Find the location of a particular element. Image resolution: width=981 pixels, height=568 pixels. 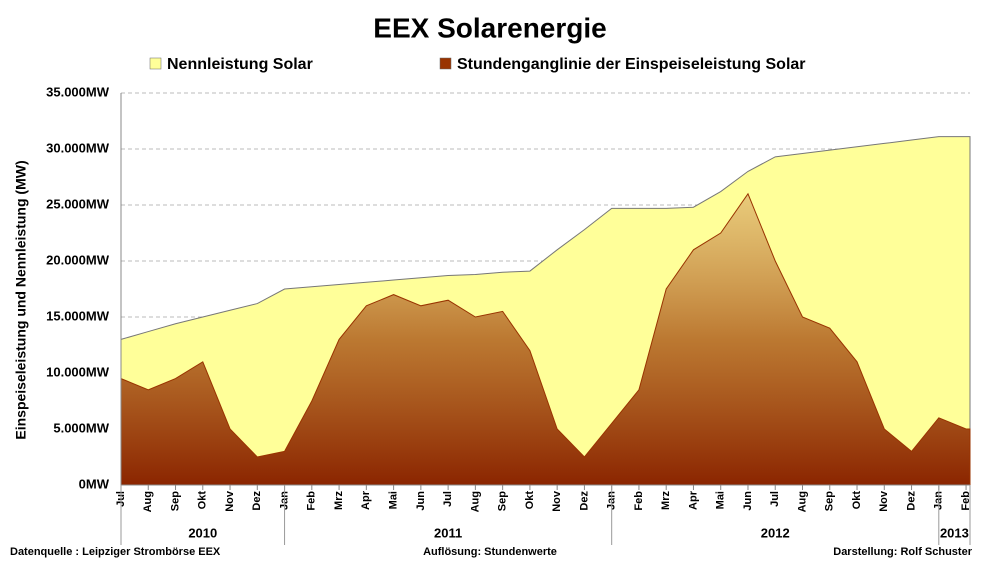

y-tick-label: 5.000MW is located at coordinates (81, 427).